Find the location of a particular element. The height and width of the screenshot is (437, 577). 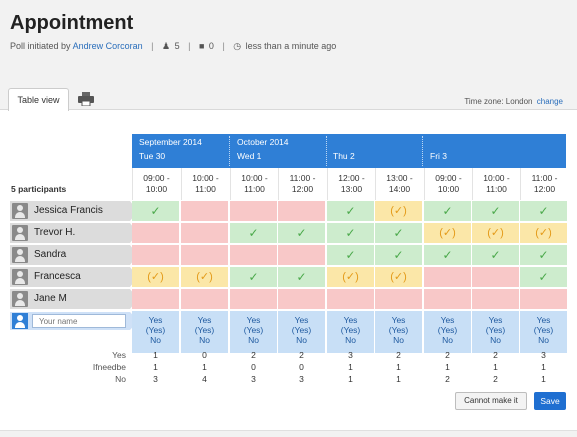

participant-name: Sandra is located at coordinates (50, 254).